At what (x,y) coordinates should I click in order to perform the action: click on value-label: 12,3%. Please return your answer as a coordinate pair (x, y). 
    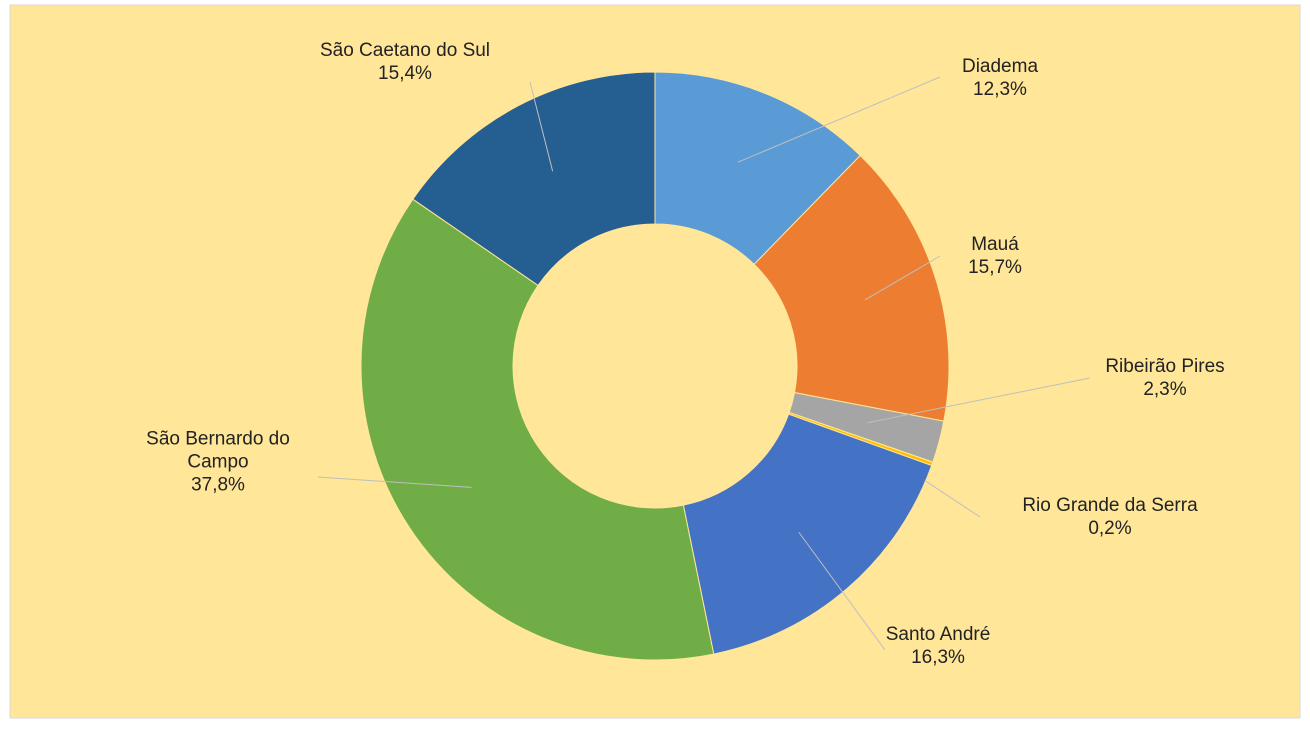
    Looking at the image, I should click on (1000, 89).